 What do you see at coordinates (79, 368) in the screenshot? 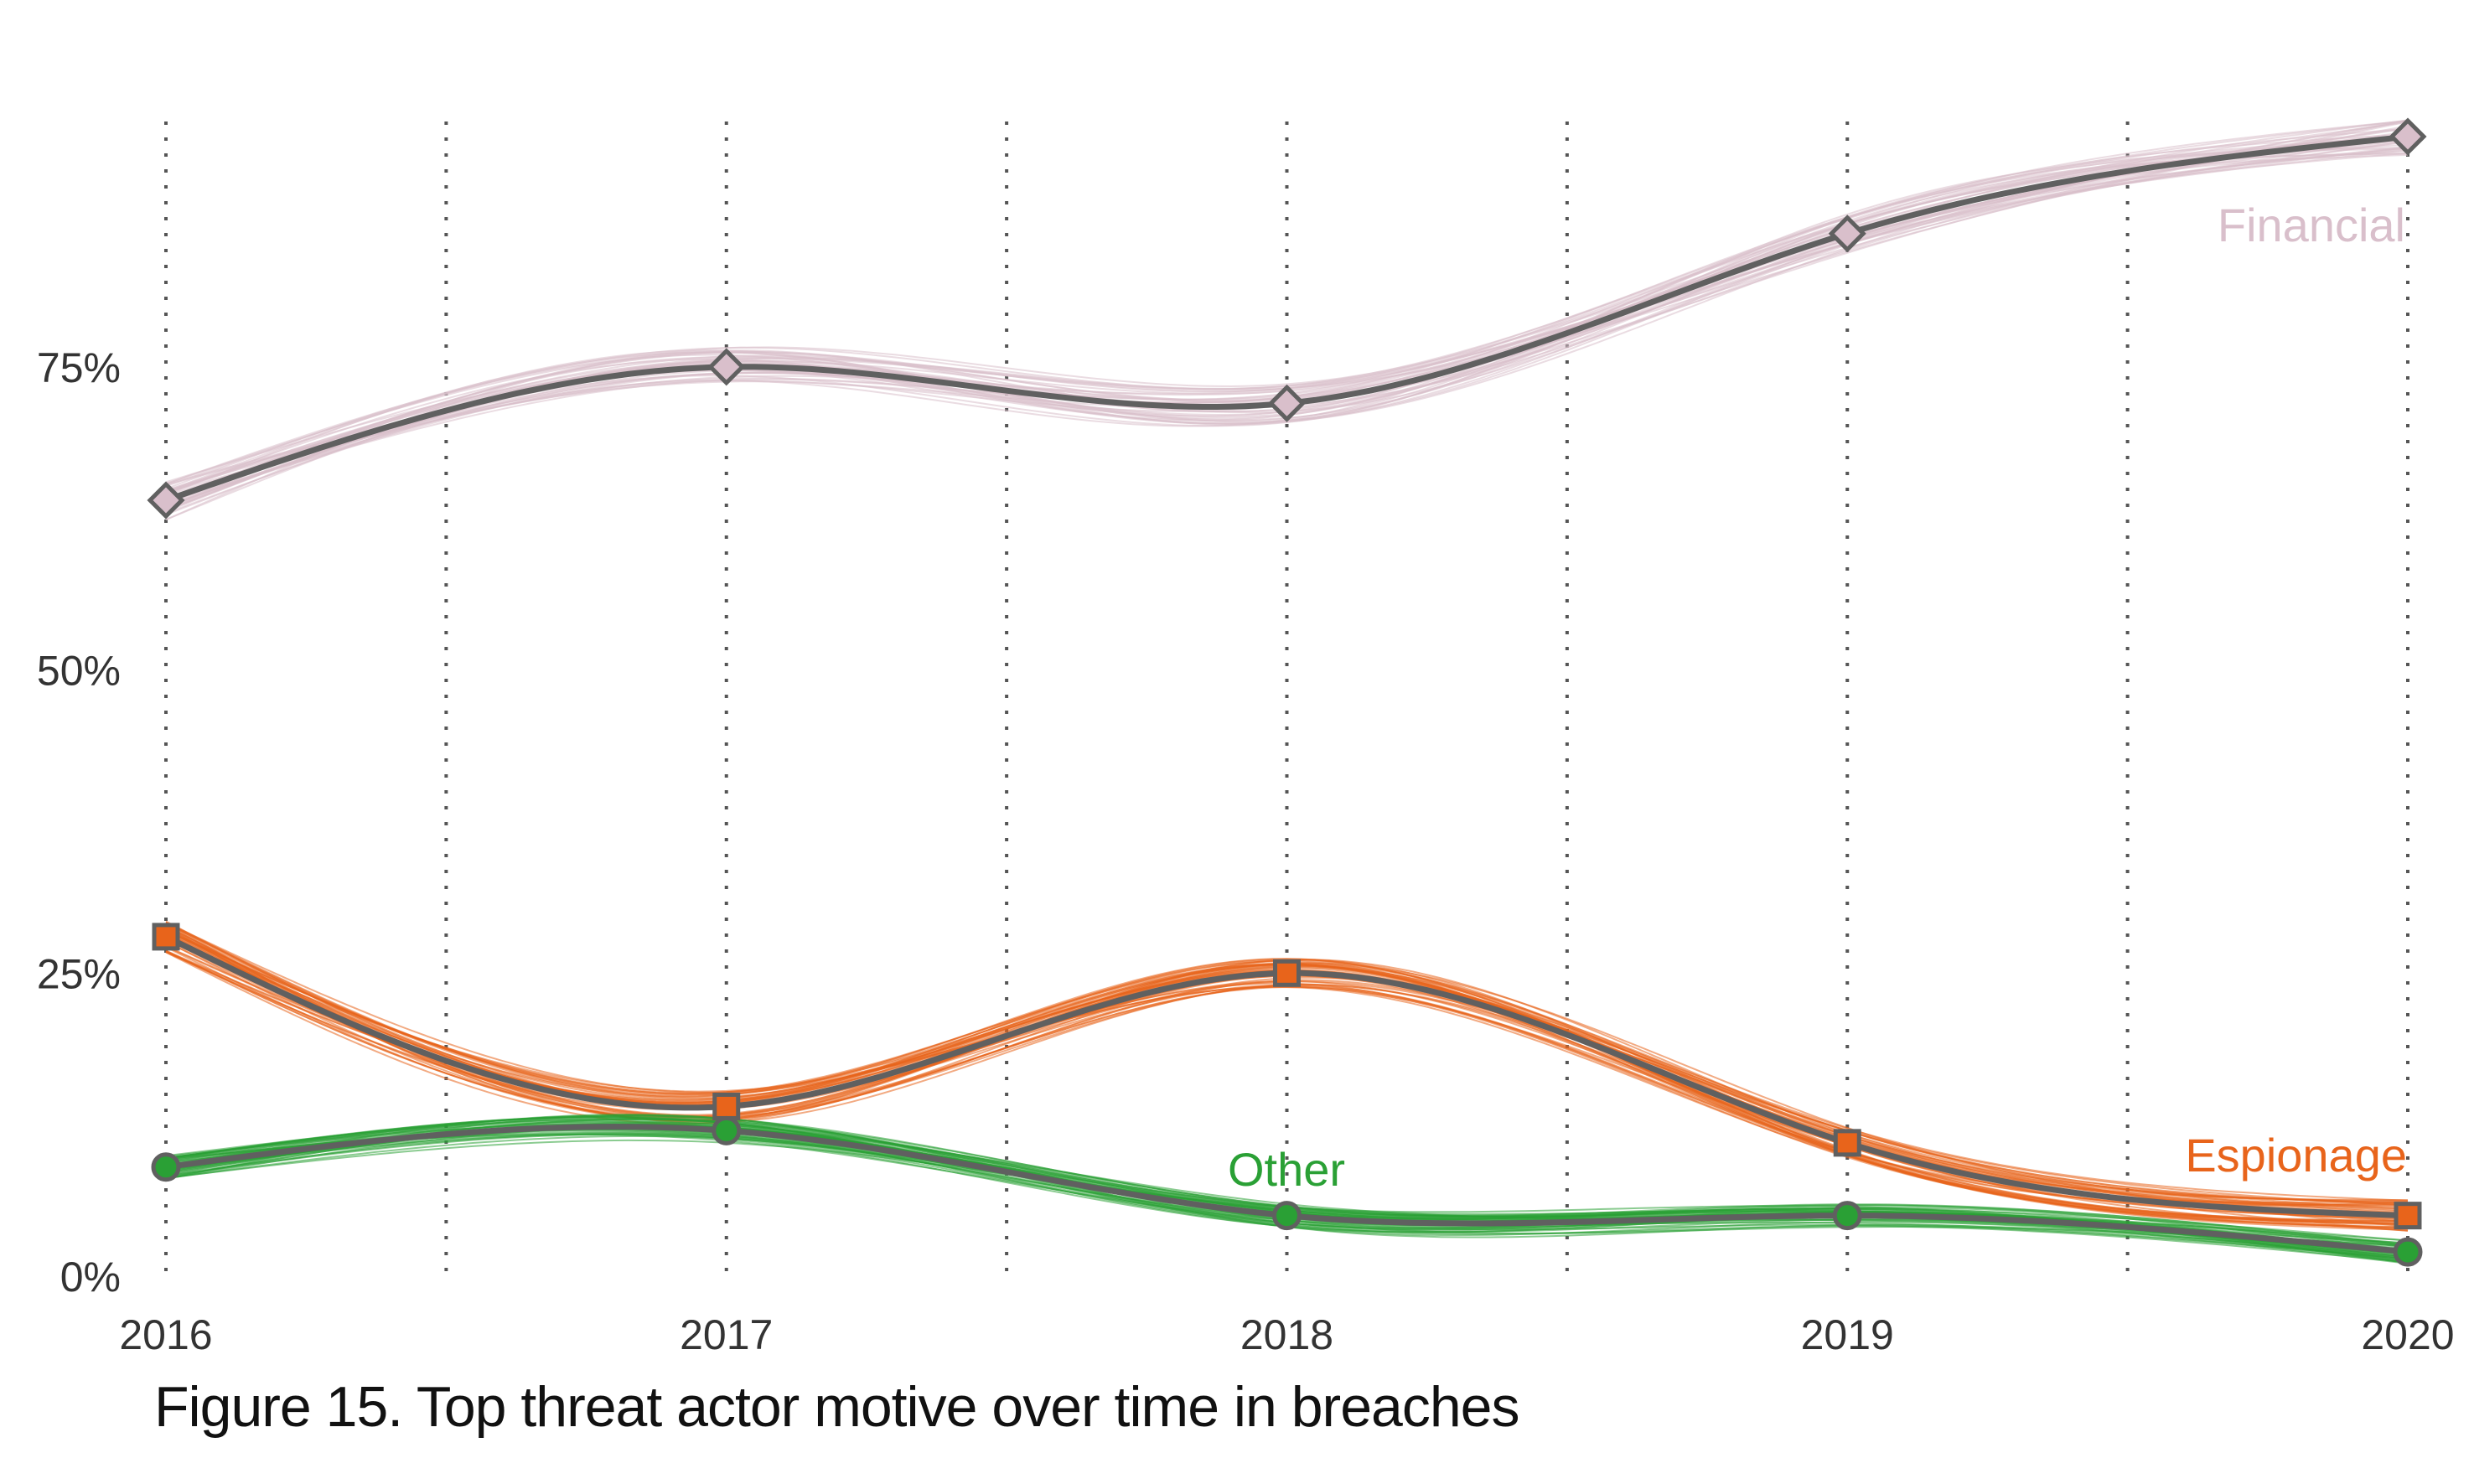
I see `y-tick-label: 75%` at bounding box center [79, 368].